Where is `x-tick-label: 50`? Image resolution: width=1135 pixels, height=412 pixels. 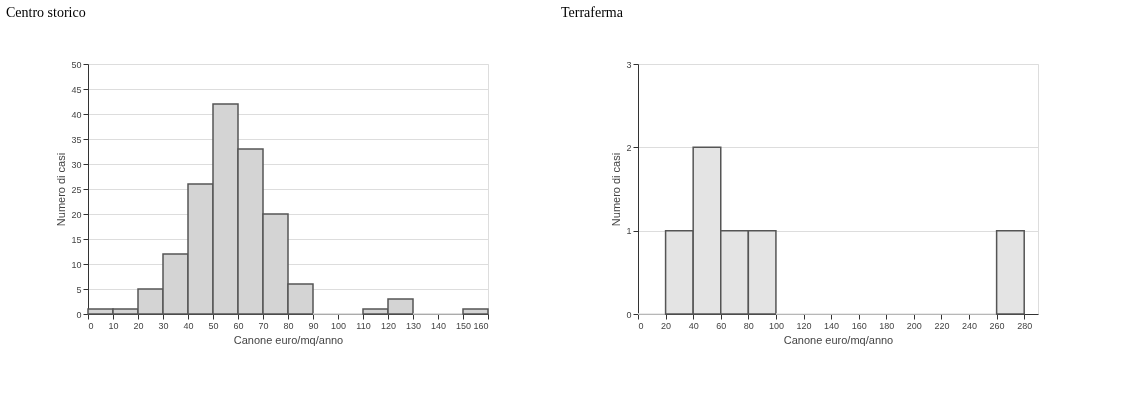
x-tick-label: 50 is located at coordinates (213, 325).